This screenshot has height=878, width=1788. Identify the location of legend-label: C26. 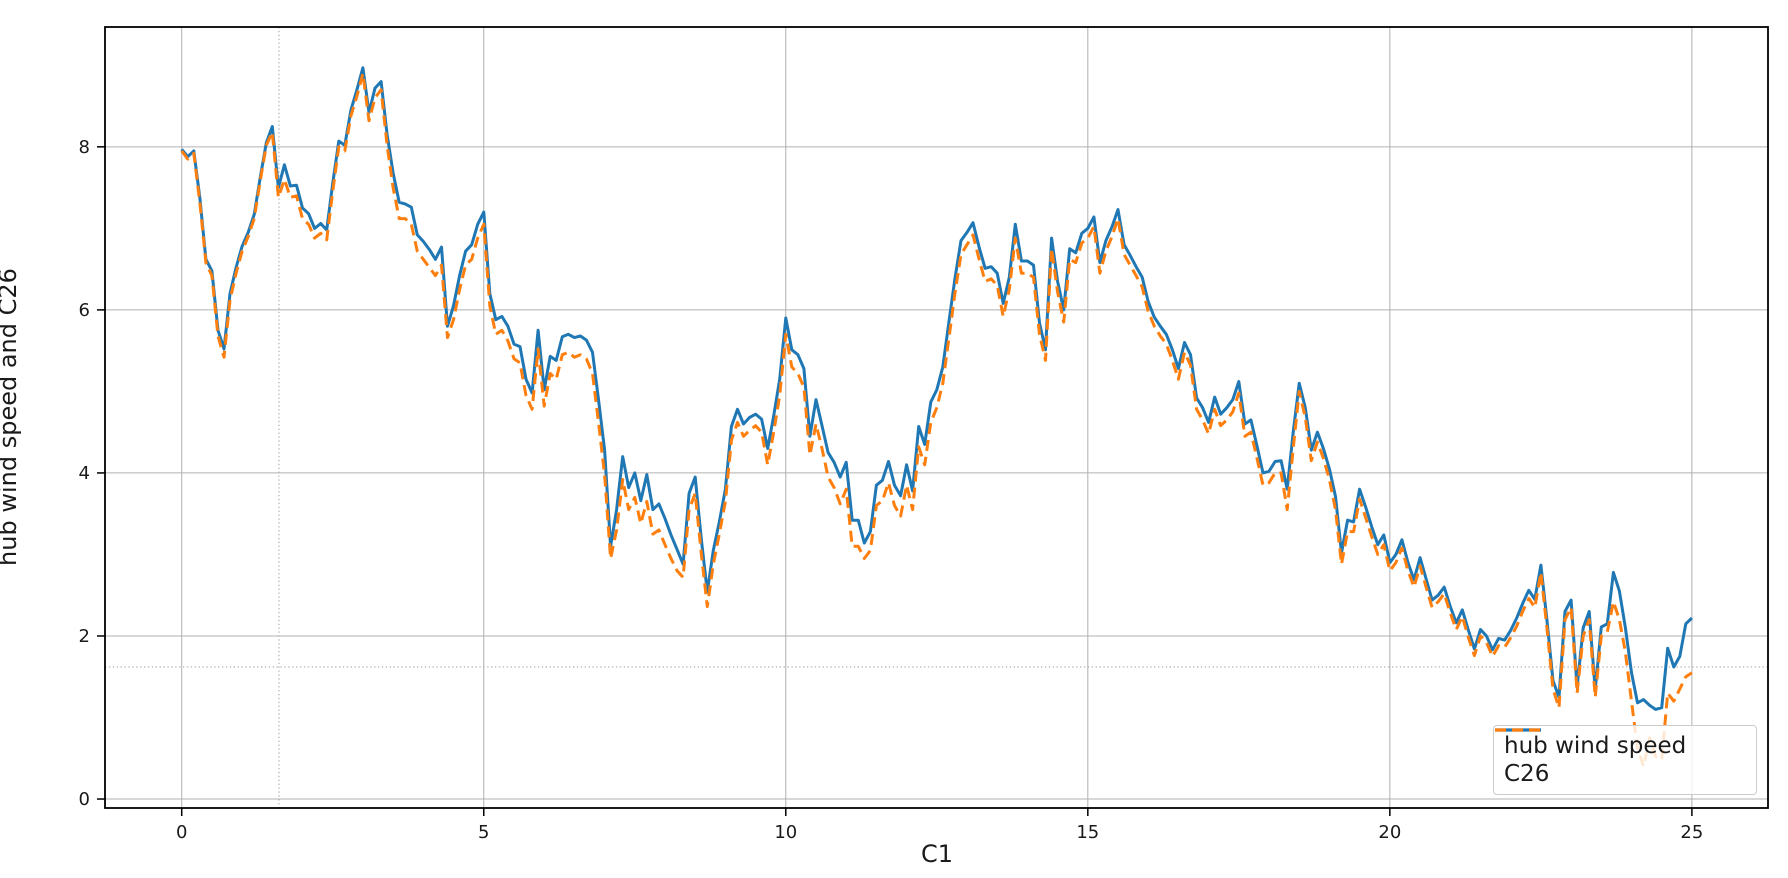
(1527, 773).